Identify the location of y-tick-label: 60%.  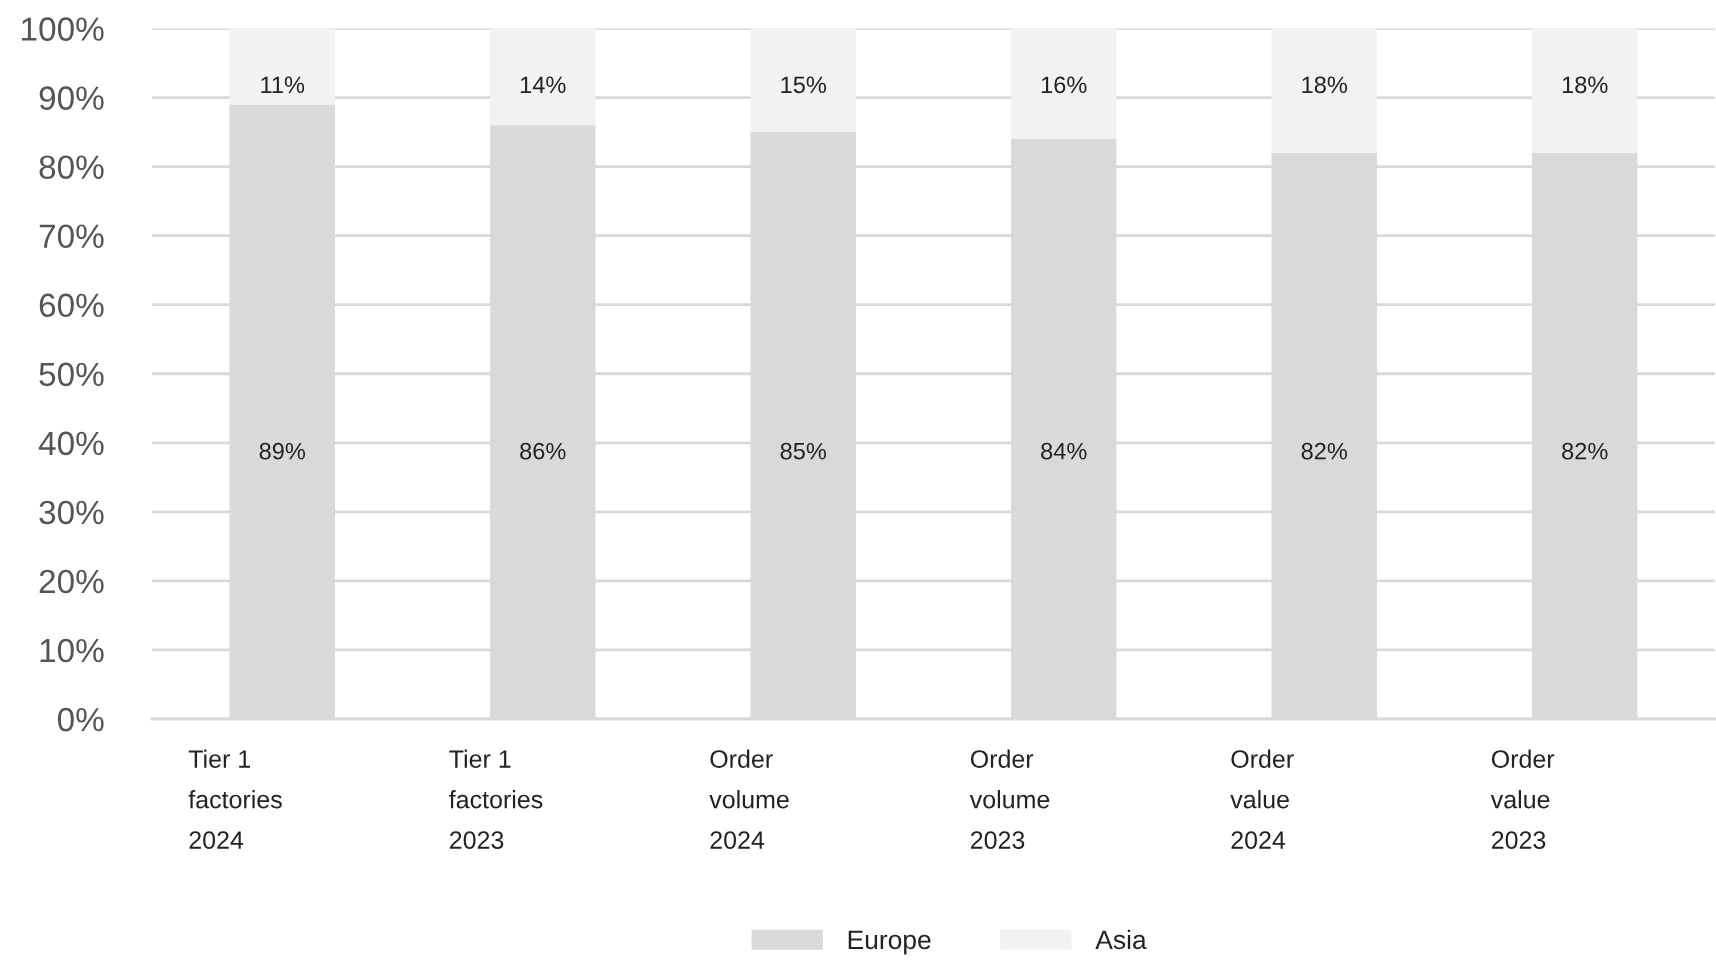
(71, 305).